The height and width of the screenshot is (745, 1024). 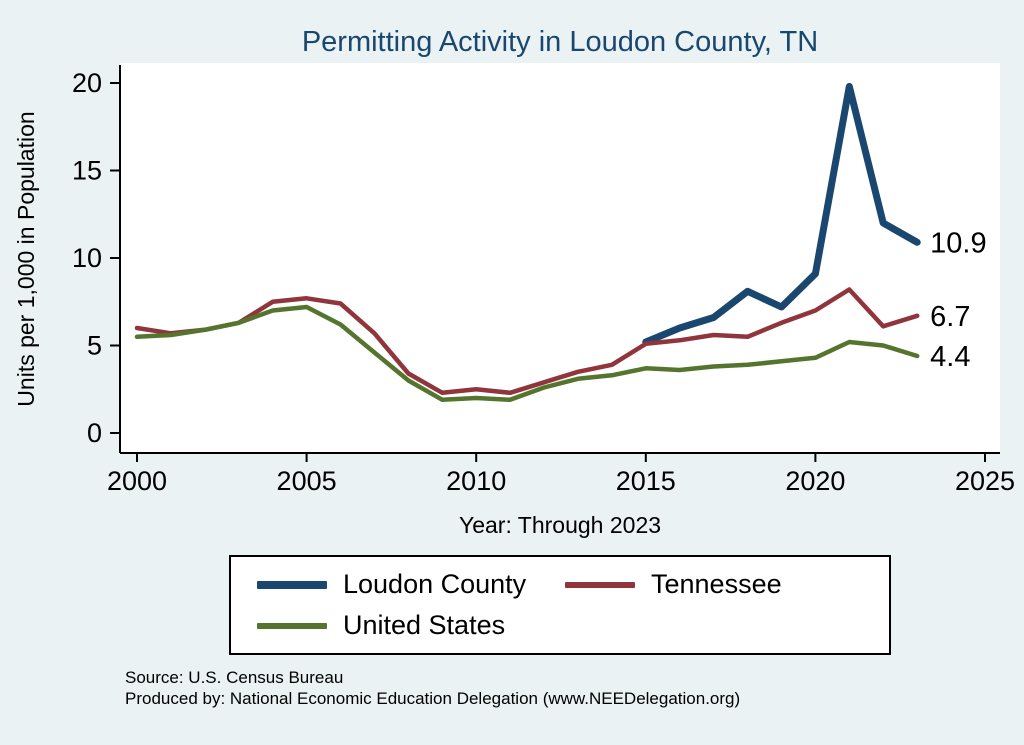 I want to click on end-label-tennessee: 6.7, so click(x=950, y=317).